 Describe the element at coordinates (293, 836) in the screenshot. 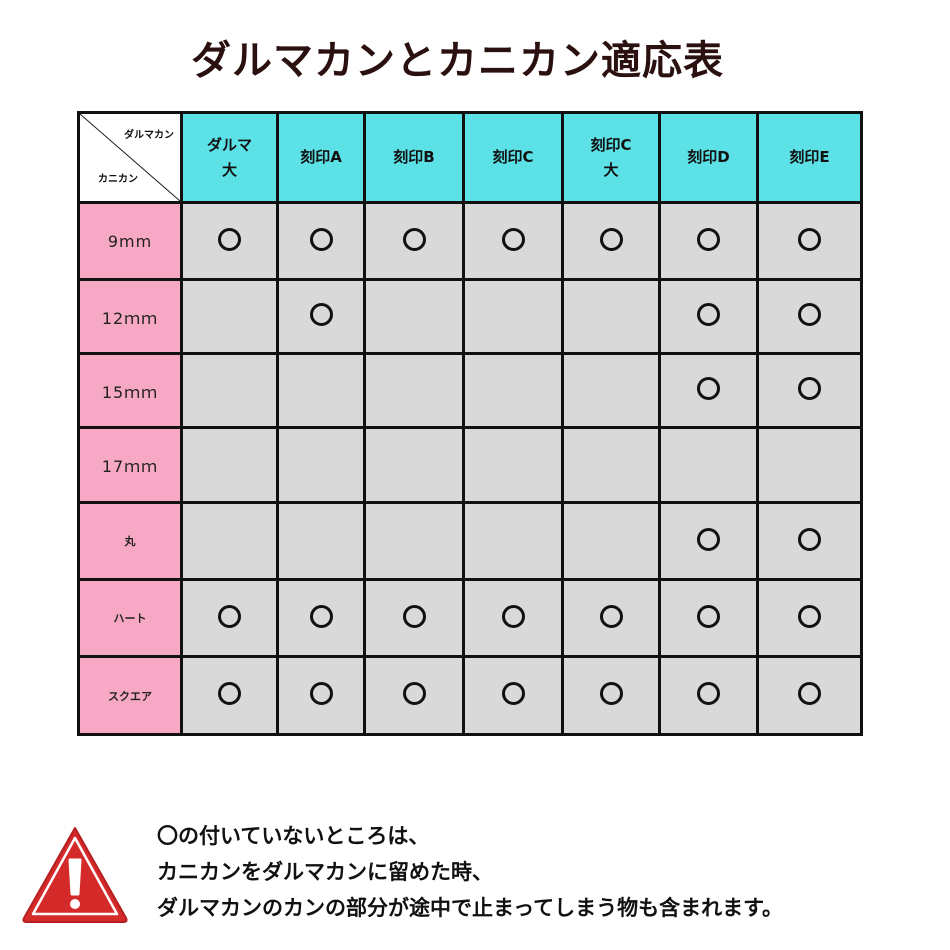

I see `note-line: 〇の付いていないところは、` at that location.